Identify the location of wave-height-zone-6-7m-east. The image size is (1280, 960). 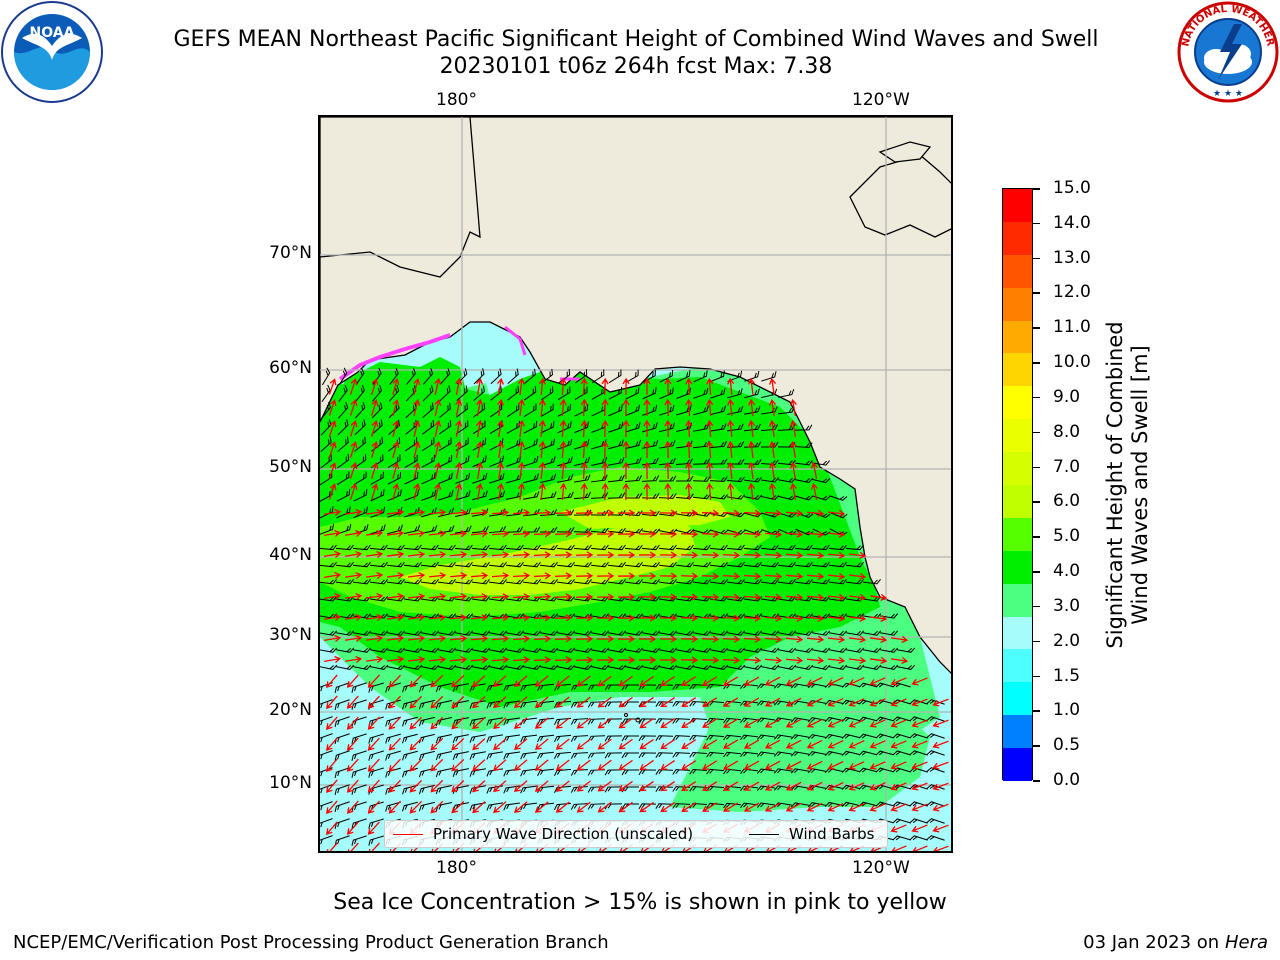
(645, 512).